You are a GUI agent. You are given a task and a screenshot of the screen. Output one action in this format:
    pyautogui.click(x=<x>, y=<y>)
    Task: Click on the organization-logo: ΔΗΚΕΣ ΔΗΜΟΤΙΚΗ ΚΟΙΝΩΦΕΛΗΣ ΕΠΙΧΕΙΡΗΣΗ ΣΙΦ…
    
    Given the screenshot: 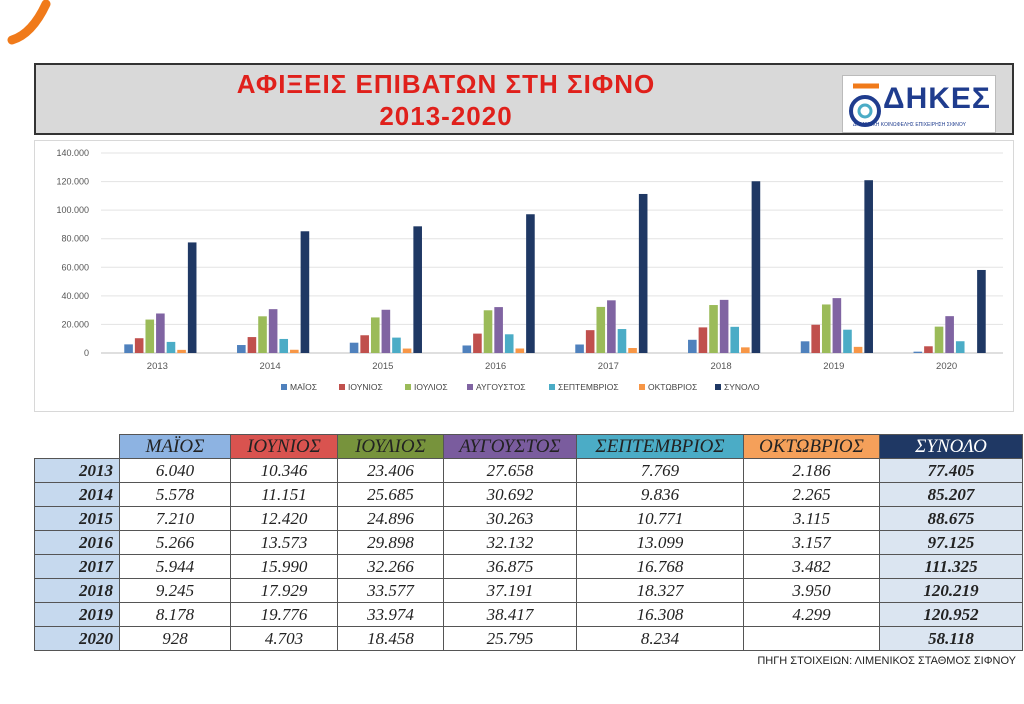 What is the action you would take?
    pyautogui.click(x=919, y=104)
    